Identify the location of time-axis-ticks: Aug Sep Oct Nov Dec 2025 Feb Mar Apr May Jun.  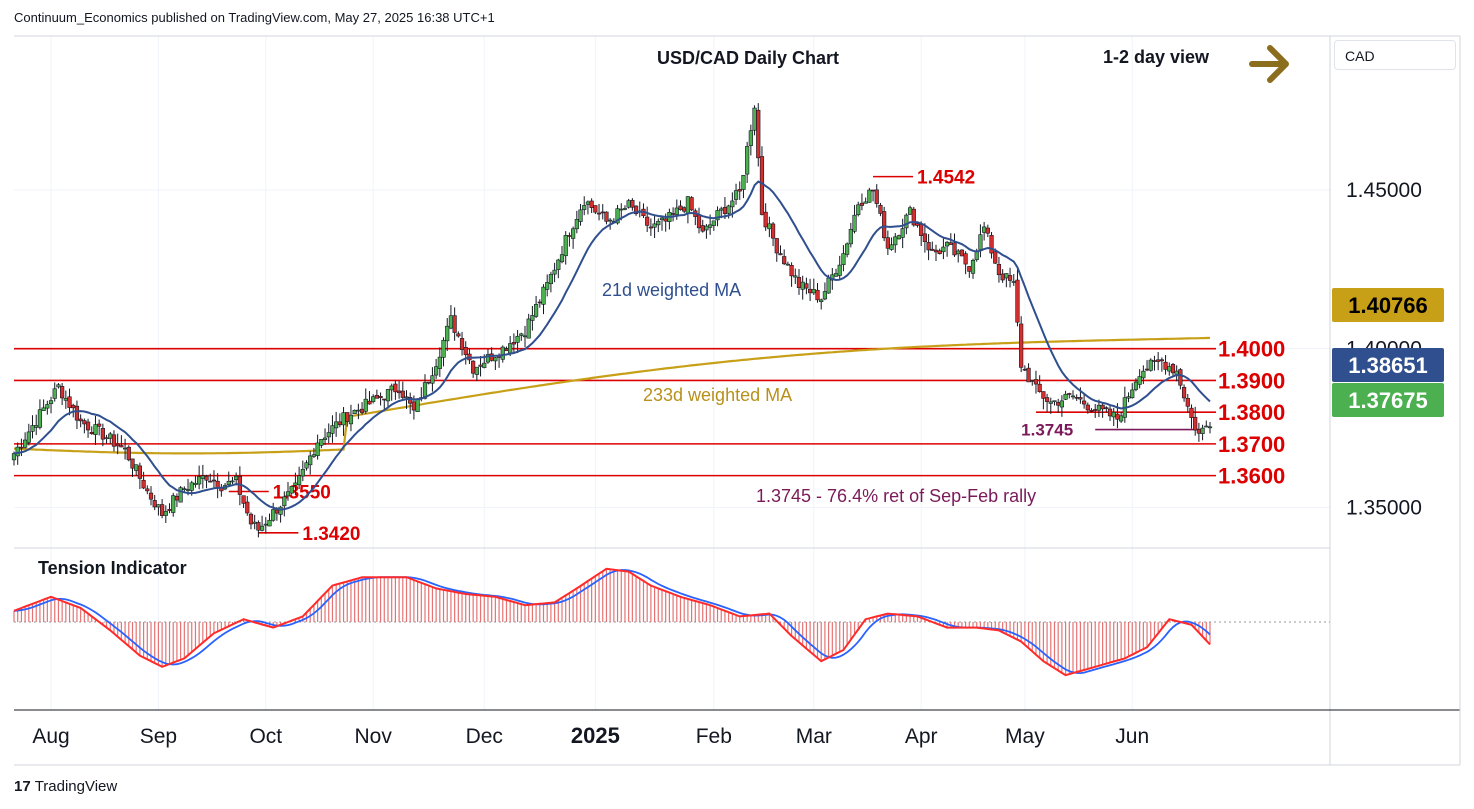
(590, 735).